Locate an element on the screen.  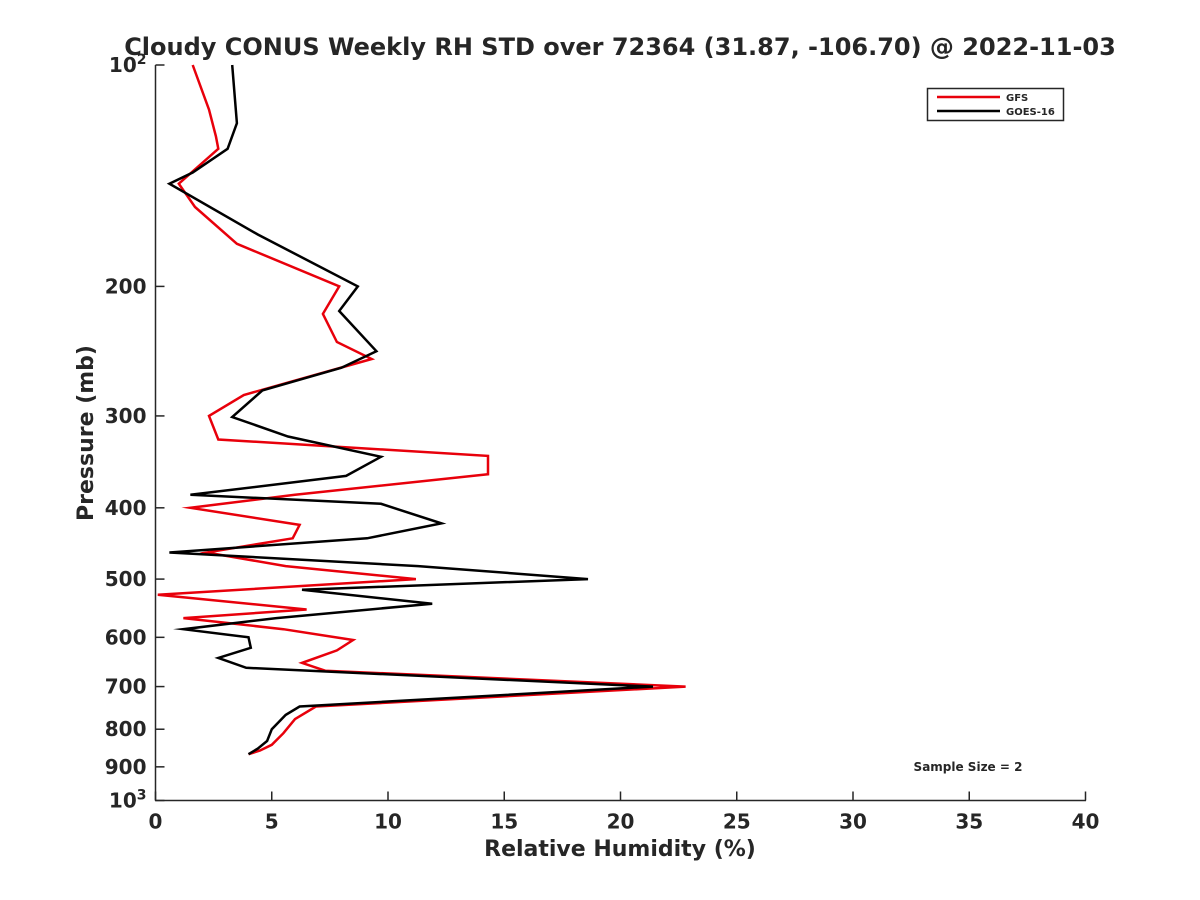
x-tick-label: 20 is located at coordinates (621, 822).